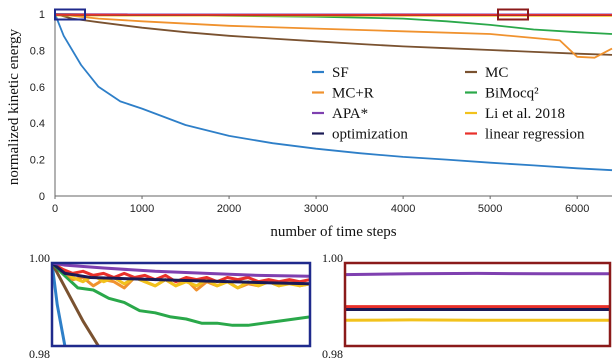  Describe the element at coordinates (490, 209) in the screenshot. I see `x-tick-label: 5000` at that location.